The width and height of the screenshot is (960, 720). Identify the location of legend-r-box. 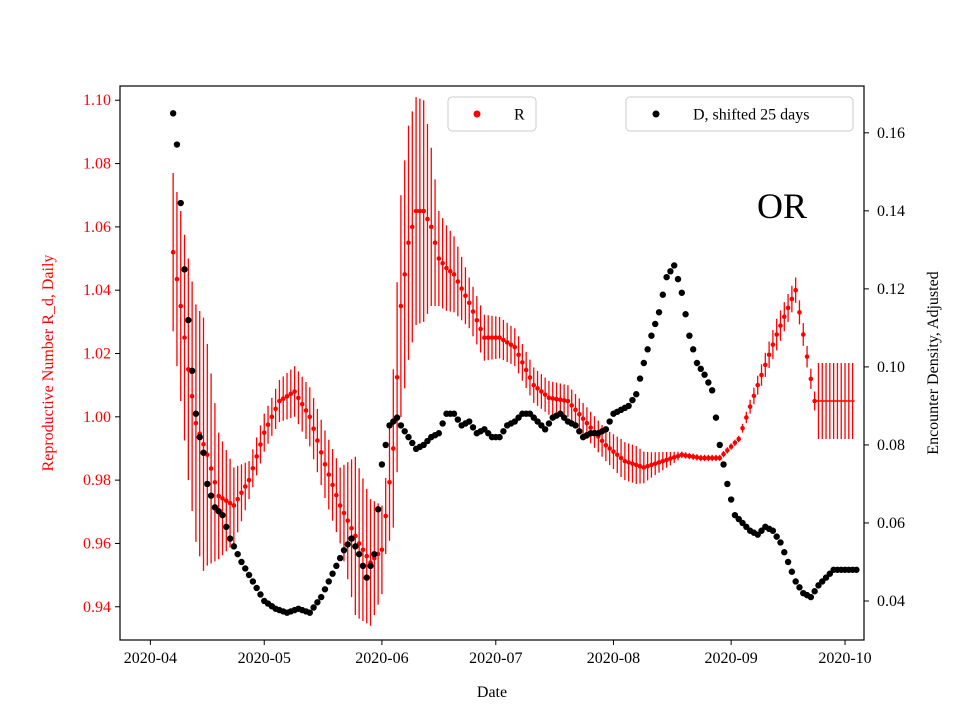
(492, 114).